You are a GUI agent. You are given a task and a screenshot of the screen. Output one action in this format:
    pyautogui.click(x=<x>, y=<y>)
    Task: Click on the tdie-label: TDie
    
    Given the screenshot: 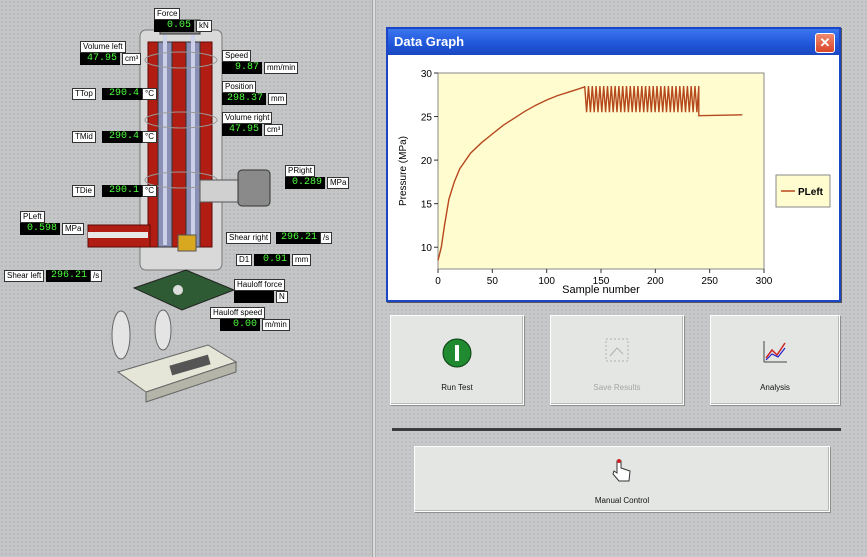 What is the action you would take?
    pyautogui.click(x=83, y=191)
    